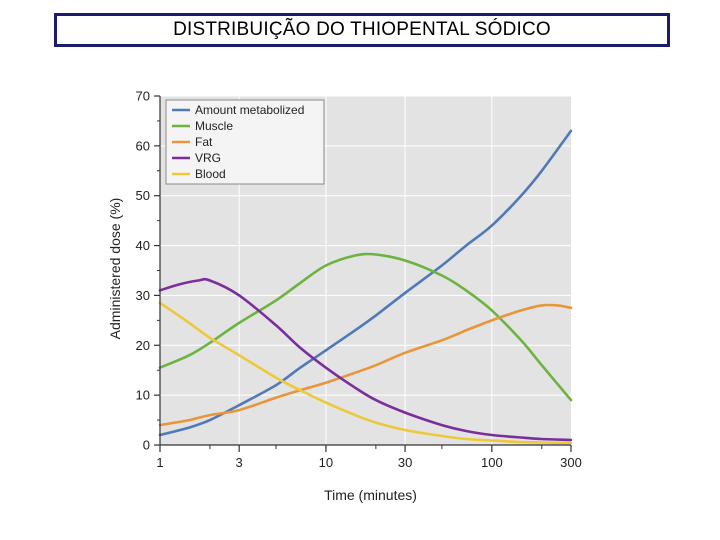 Image resolution: width=720 pixels, height=540 pixels. Describe the element at coordinates (249, 110) in the screenshot. I see `legend-label-amount-metabolized: Amount metabolized` at that location.